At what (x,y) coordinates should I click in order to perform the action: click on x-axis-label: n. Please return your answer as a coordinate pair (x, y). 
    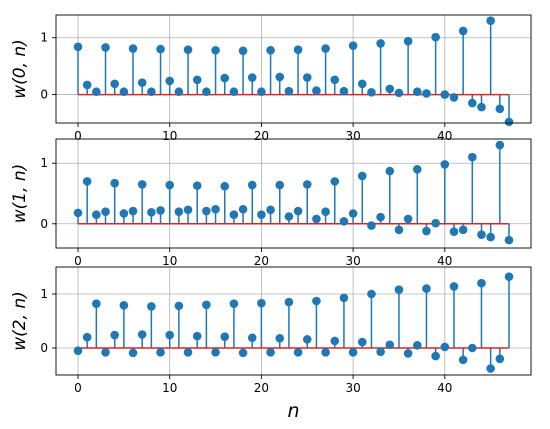
    Looking at the image, I should click on (293, 411).